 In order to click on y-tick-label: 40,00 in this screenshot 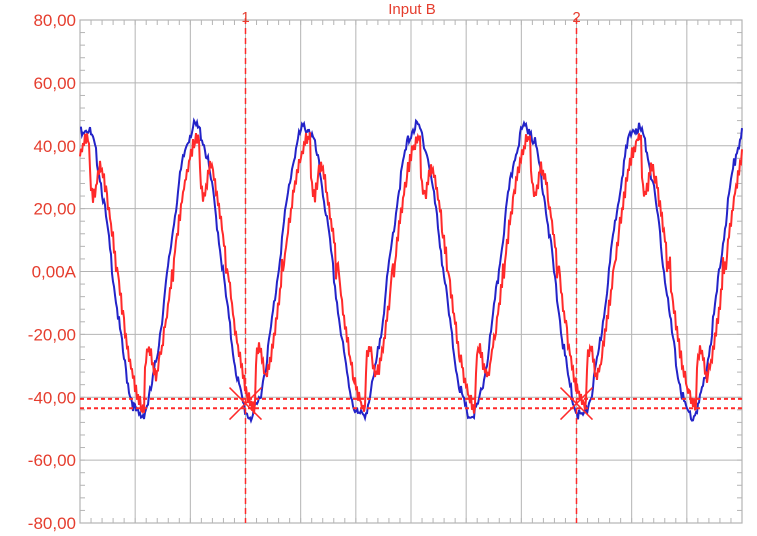, I will do `click(54, 146)`.